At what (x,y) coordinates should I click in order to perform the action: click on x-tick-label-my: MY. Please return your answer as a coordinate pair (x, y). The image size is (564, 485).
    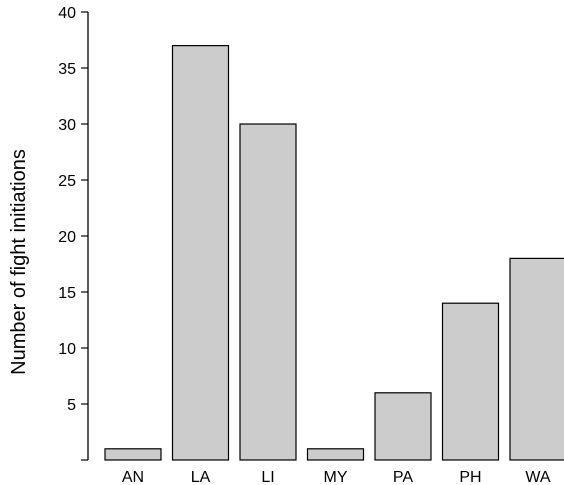
    Looking at the image, I should click on (336, 477).